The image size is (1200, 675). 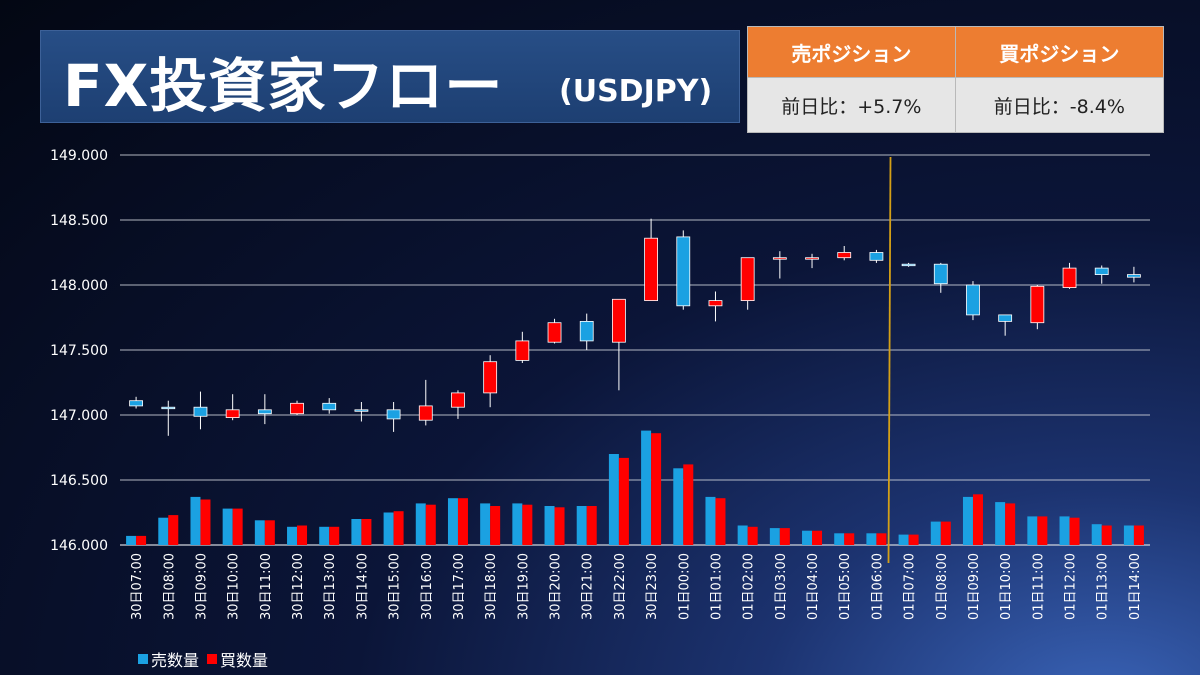 I want to click on title-banner: FX投資家フロー (USDJPY), so click(x=390, y=76).